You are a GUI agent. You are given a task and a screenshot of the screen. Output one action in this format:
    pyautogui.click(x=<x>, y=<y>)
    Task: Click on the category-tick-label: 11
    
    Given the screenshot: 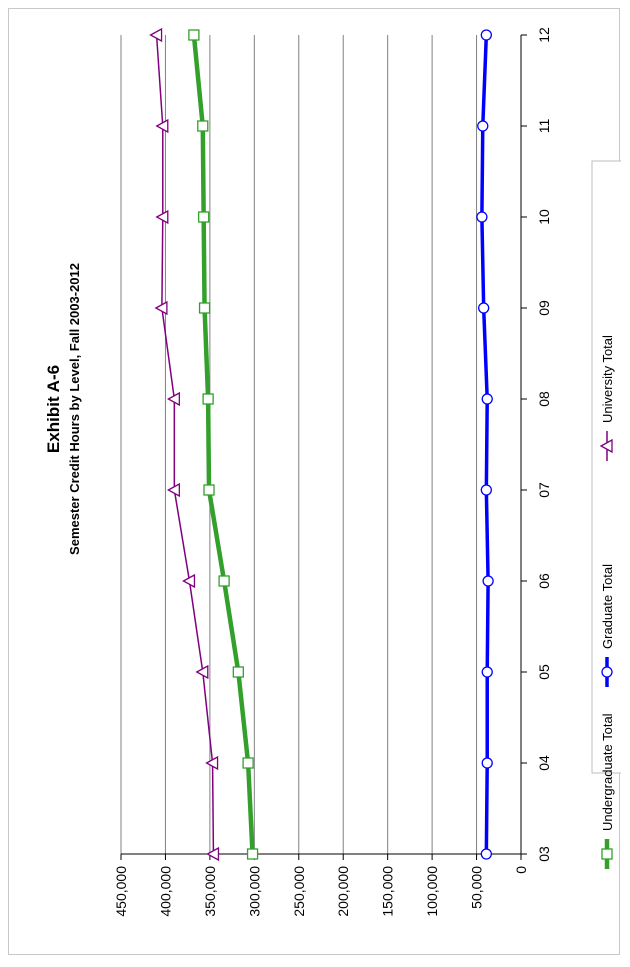 What is the action you would take?
    pyautogui.click(x=544, y=126)
    